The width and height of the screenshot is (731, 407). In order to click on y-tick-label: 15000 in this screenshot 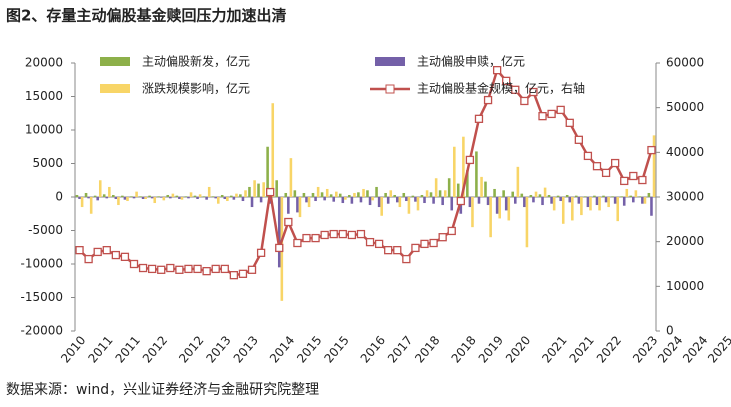, I will do `click(44, 96)`.